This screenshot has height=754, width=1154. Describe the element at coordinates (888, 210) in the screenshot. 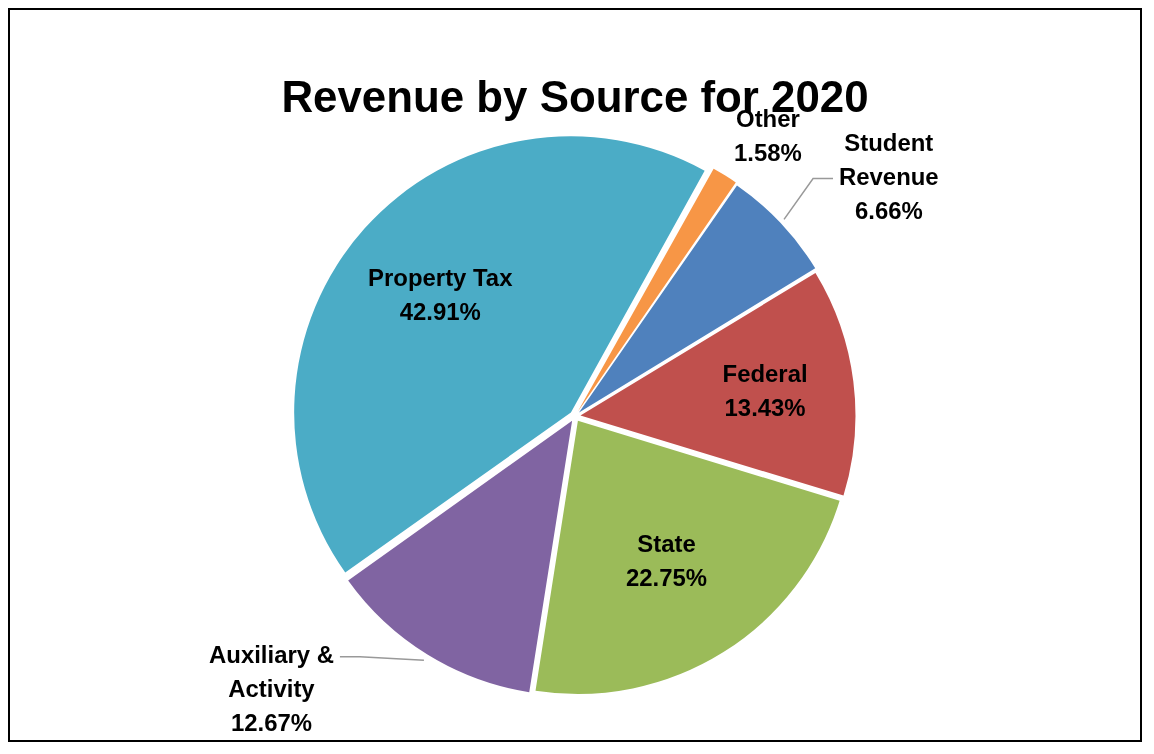

I see `data-label: 6.66%` at that location.